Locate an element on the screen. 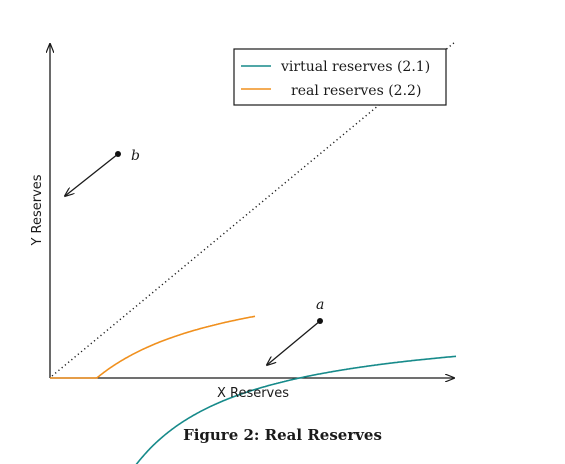 Image resolution: width=565 pixels, height=464 pixels. legend-box is located at coordinates (340, 77).